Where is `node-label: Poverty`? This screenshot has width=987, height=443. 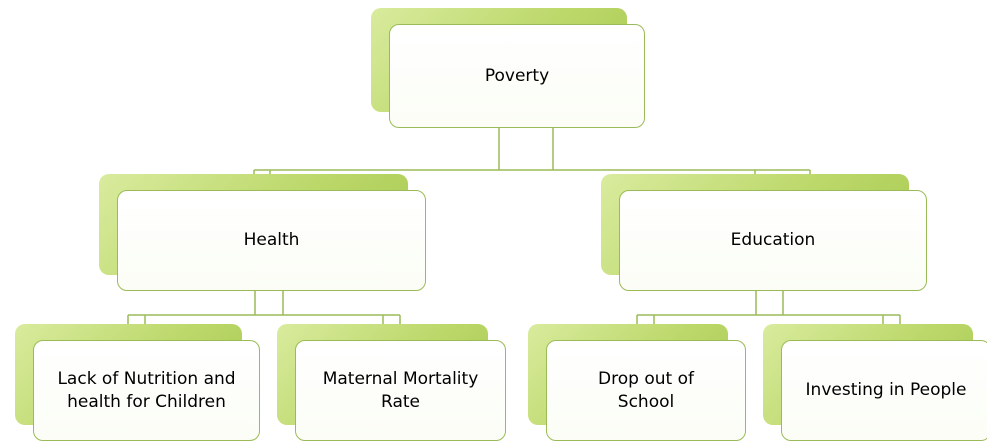
node-label: Poverty is located at coordinates (517, 75).